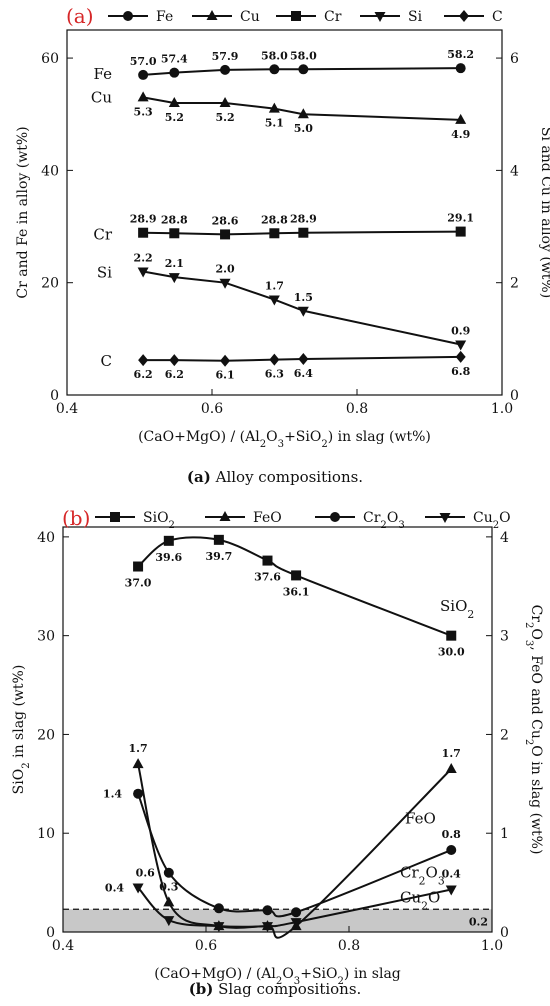  I want to click on data-label: 39.7, so click(218, 556).